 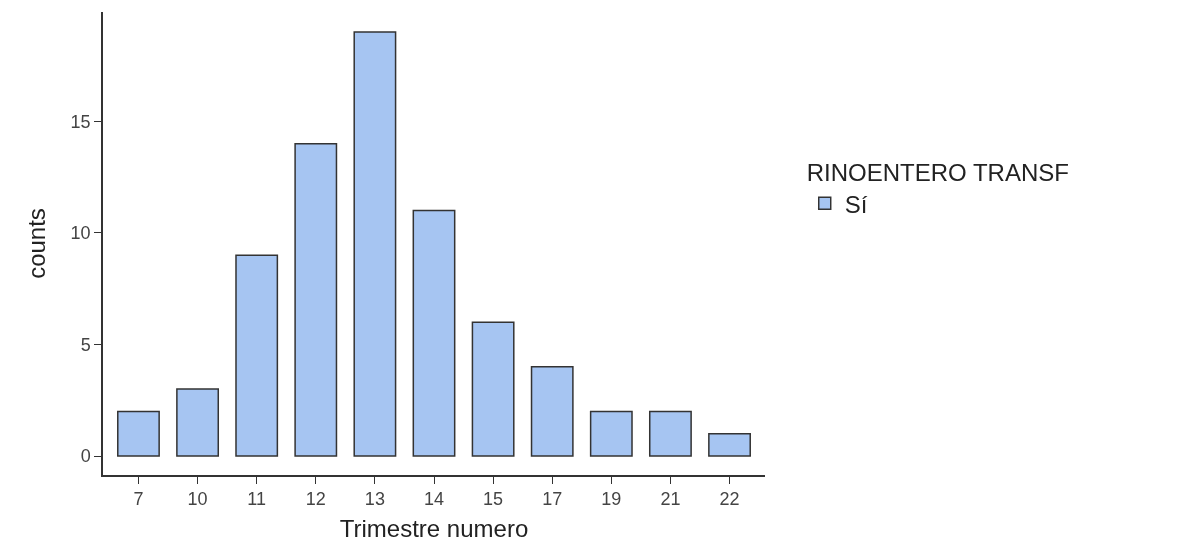 I want to click on y-tick-label: 5, so click(x=85, y=344).